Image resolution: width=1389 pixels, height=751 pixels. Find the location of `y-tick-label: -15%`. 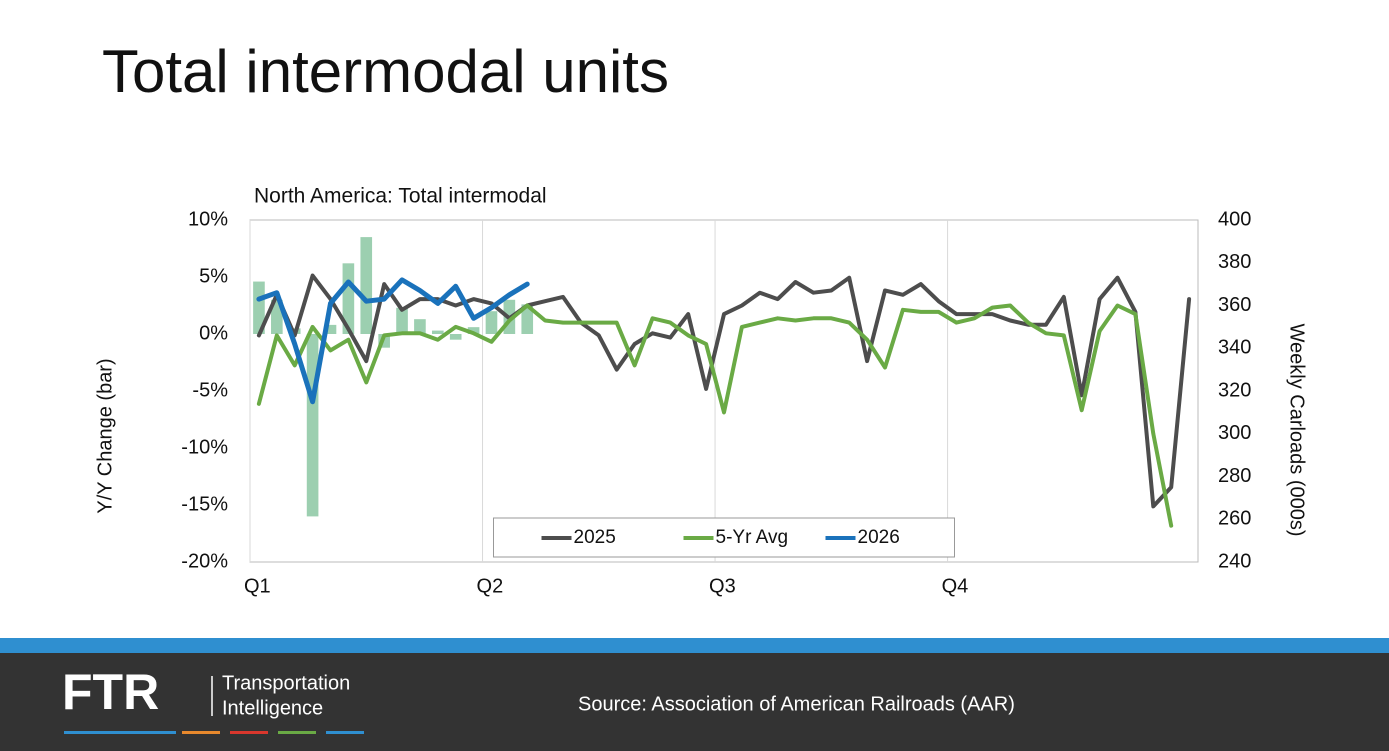

y-tick-label: -15% is located at coordinates (204, 504).